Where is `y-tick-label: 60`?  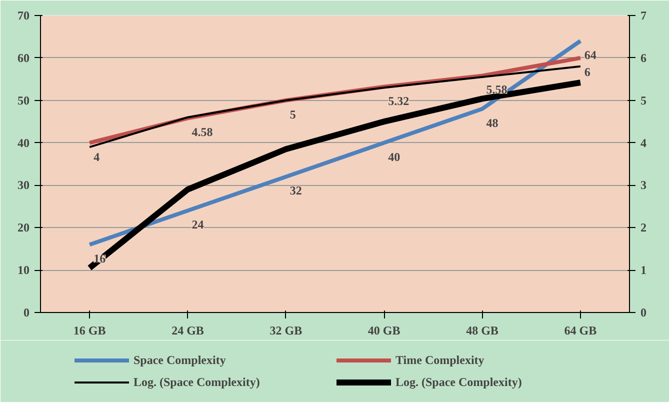
y-tick-label: 60 is located at coordinates (24, 57).